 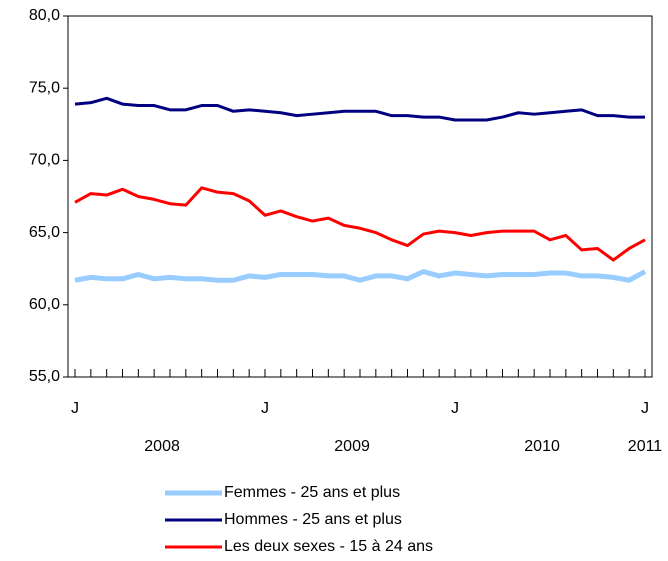 I want to click on year-label: 2008, so click(x=162, y=446).